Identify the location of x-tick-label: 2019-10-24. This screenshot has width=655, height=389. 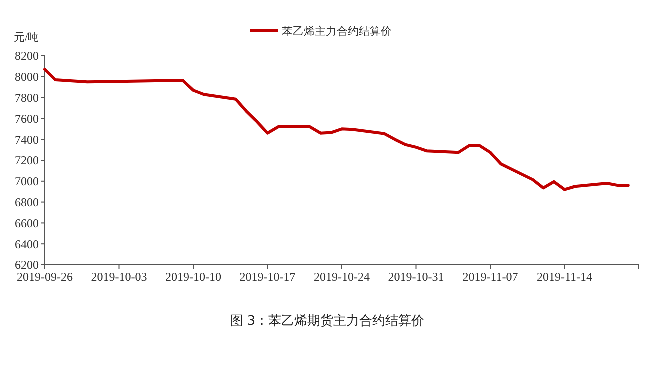
(342, 277).